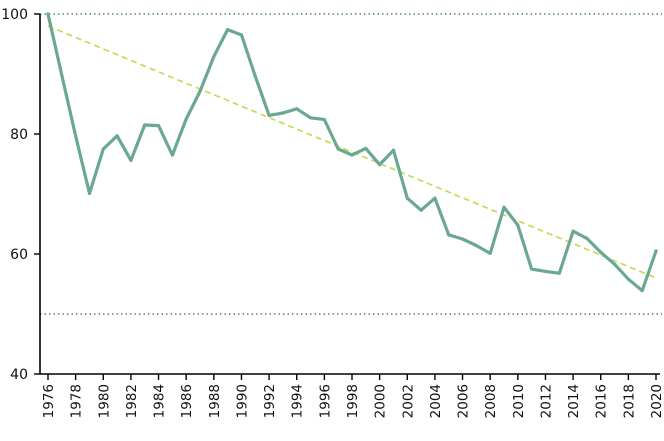 The height and width of the screenshot is (441, 664). I want to click on x-tick-label: 1996, so click(325, 401).